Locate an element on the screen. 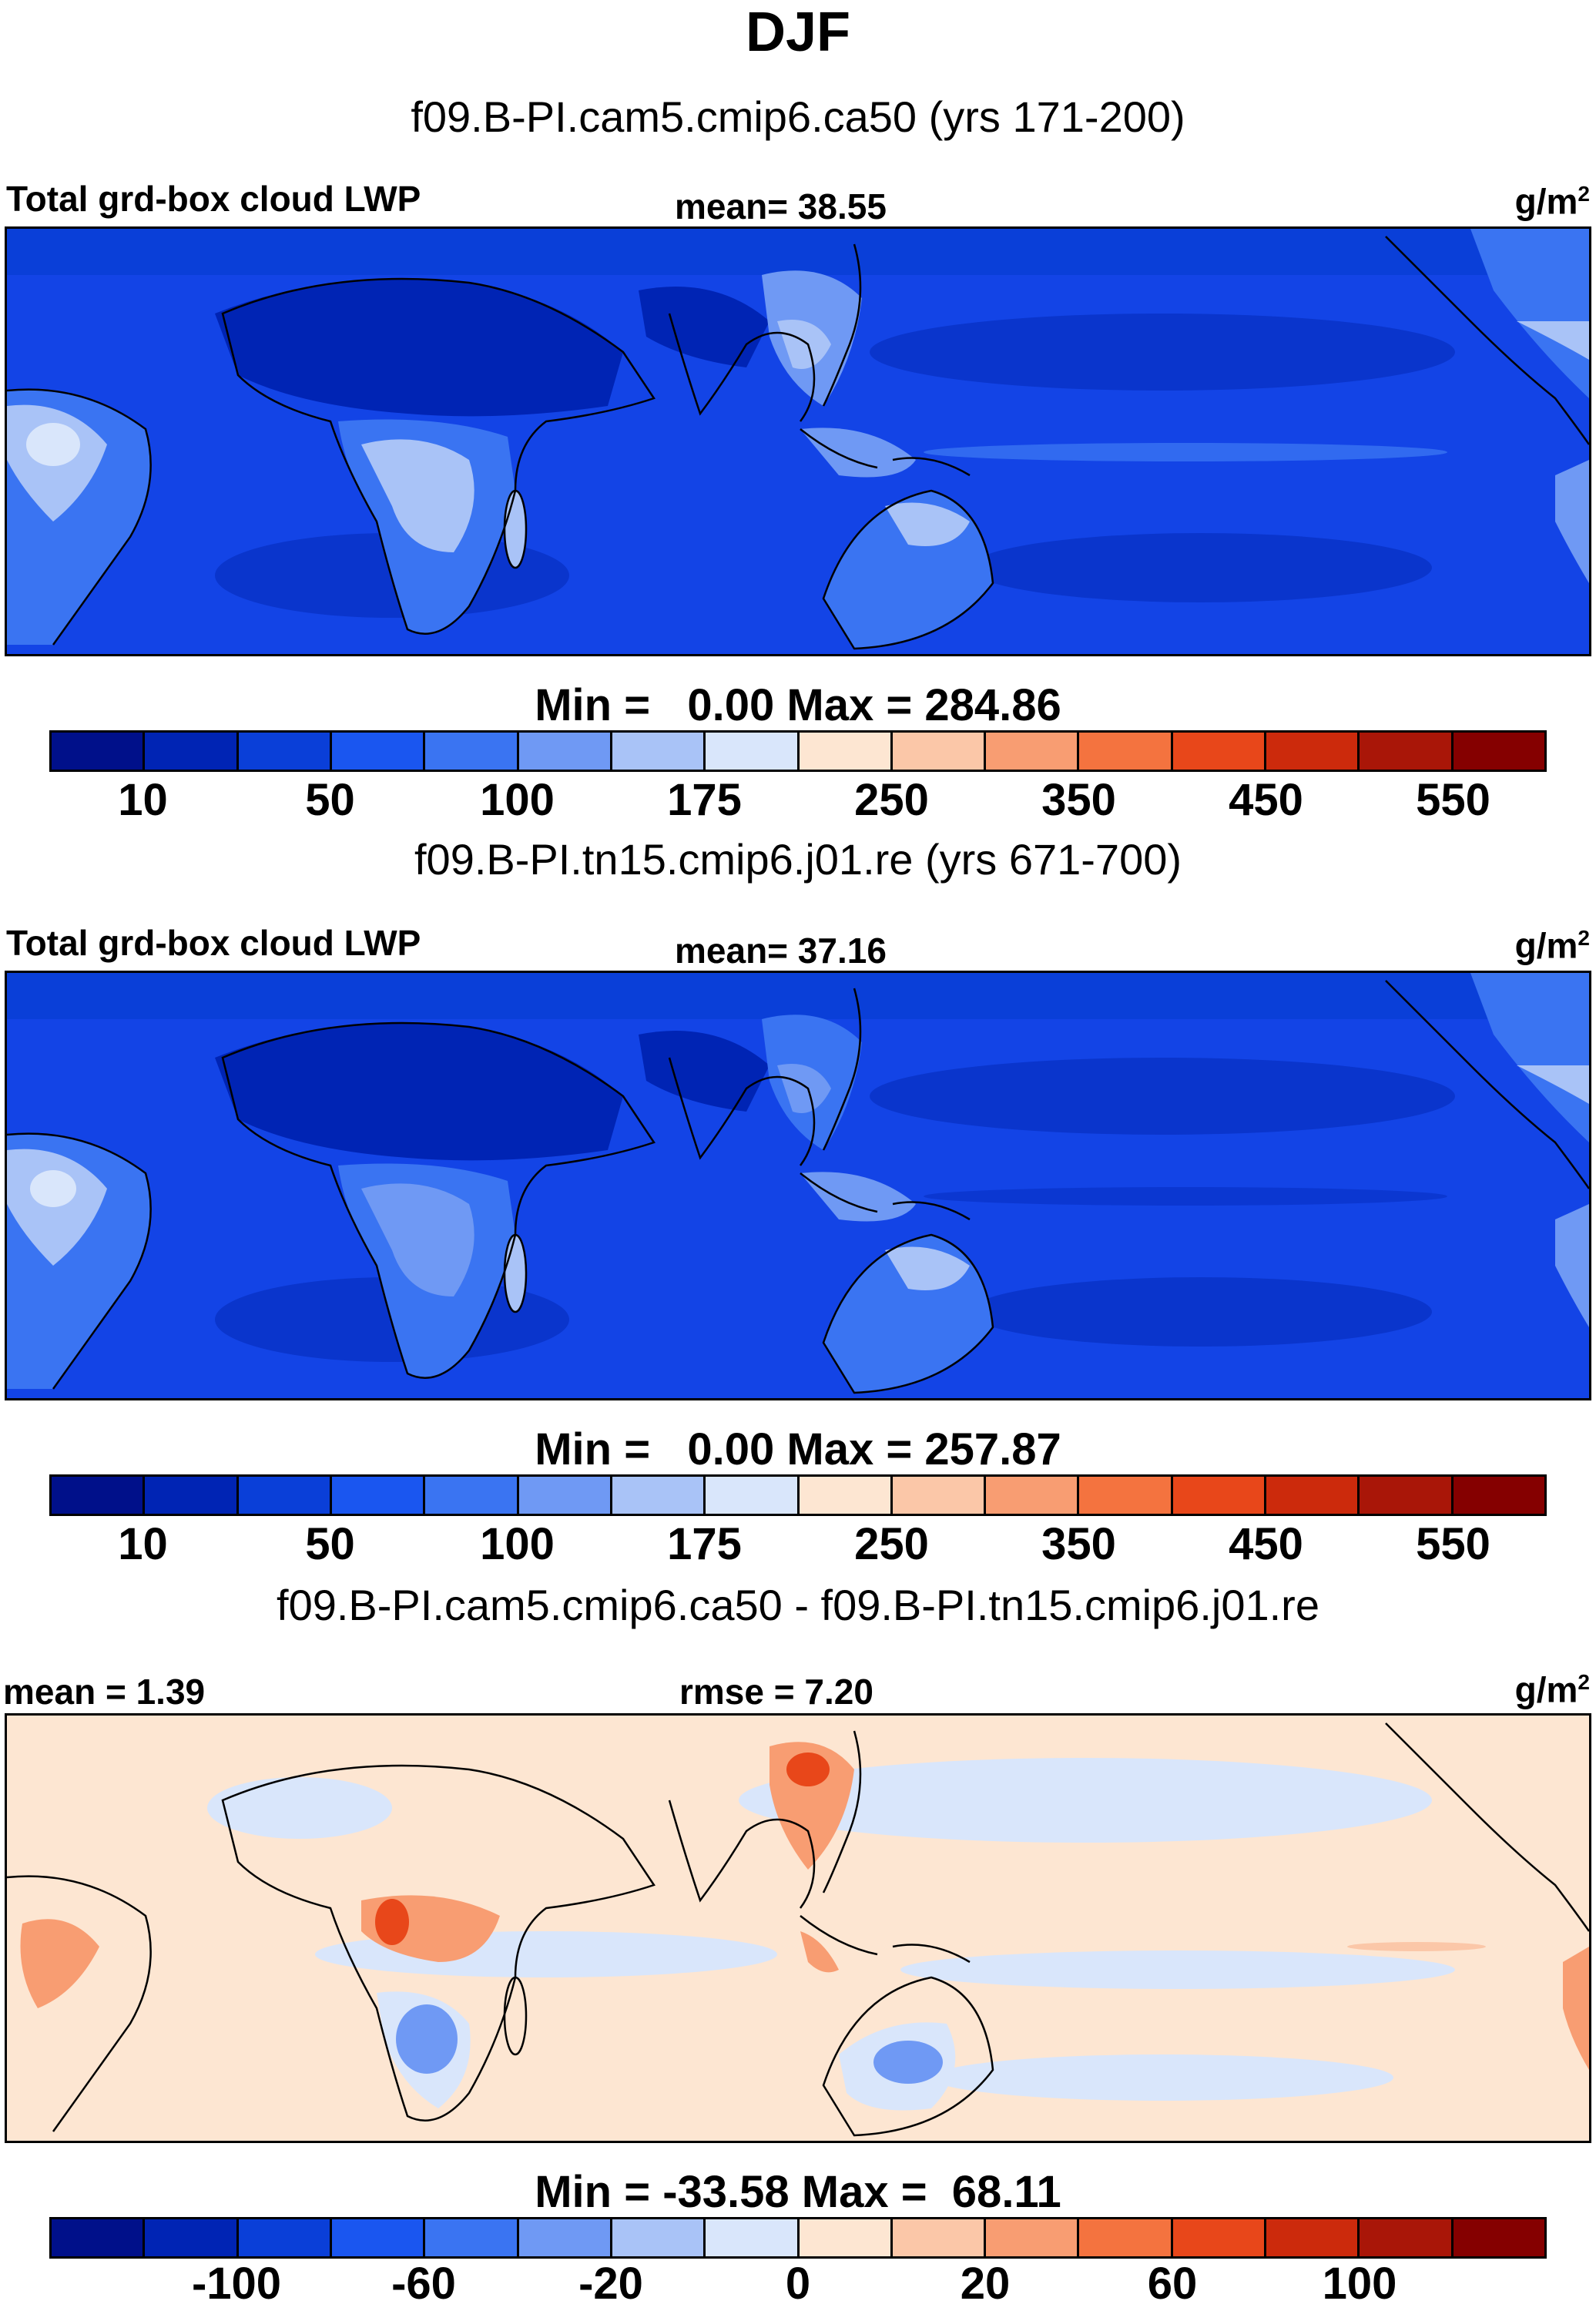  east-asia-strong-positive is located at coordinates (808, 1769).